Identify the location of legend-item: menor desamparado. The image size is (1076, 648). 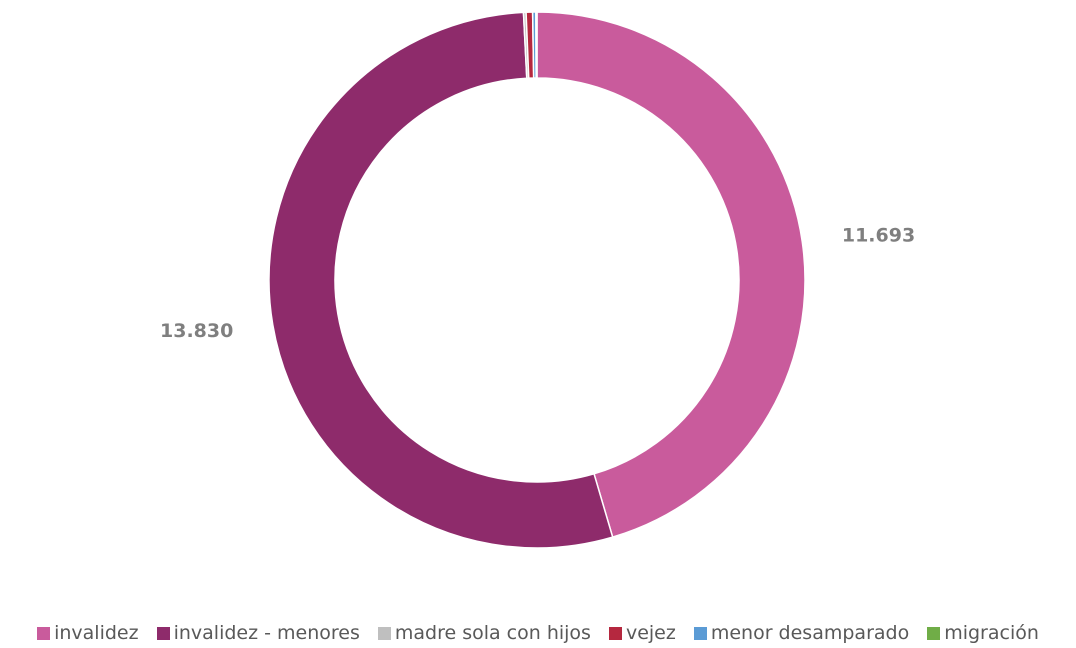
(801, 633).